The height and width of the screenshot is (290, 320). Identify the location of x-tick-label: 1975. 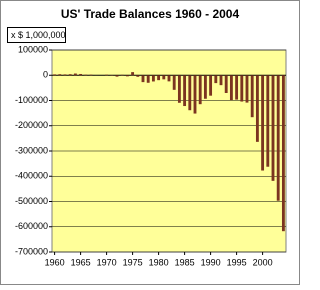
(133, 262).